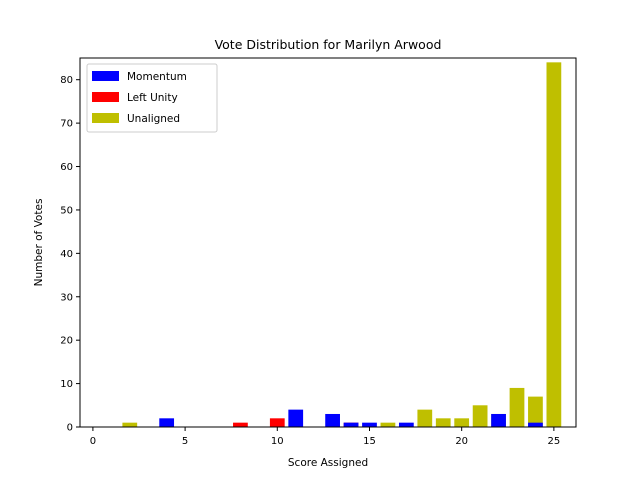 The width and height of the screenshot is (640, 480). Describe the element at coordinates (105, 97) in the screenshot. I see `legend-swatch-left-unity` at that location.